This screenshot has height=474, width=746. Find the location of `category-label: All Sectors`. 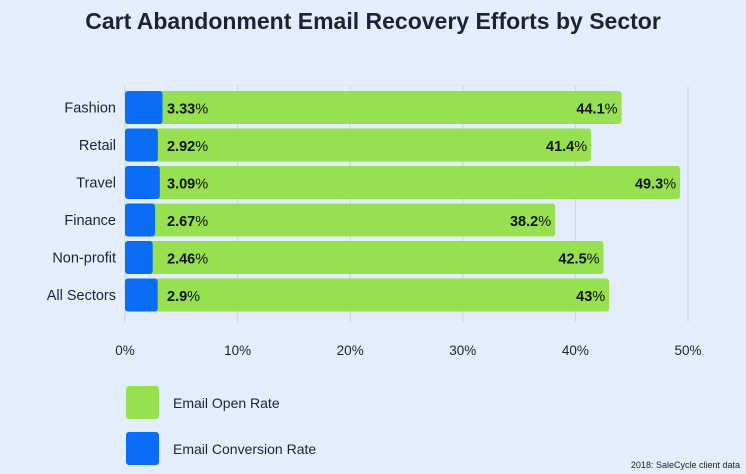

category-label: All Sectors is located at coordinates (81, 296).